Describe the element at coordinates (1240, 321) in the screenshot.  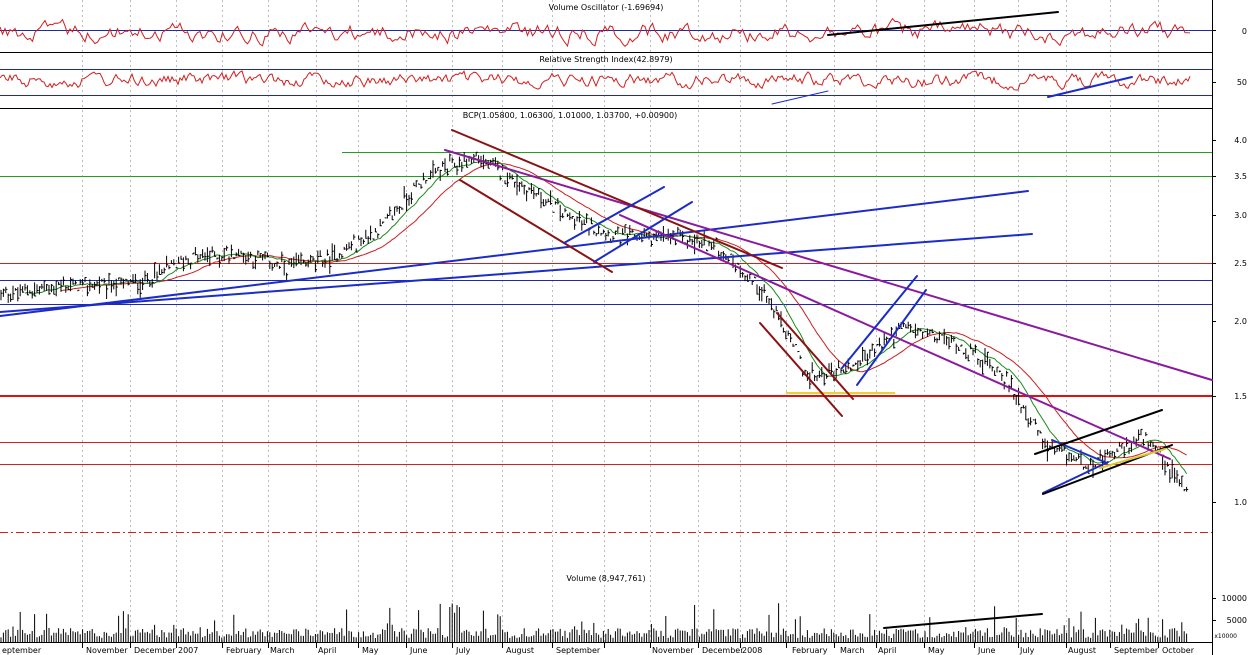
I see `price-tick-2: 2.0` at that location.